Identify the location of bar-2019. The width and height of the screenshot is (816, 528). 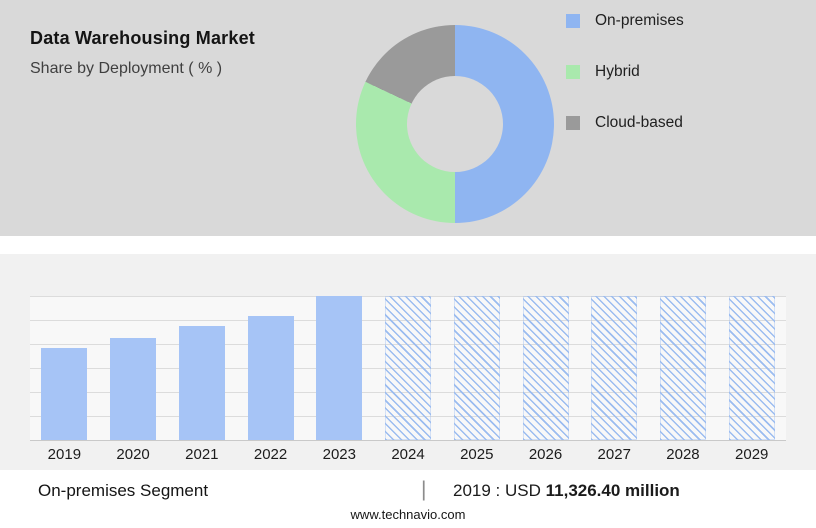
(64, 393).